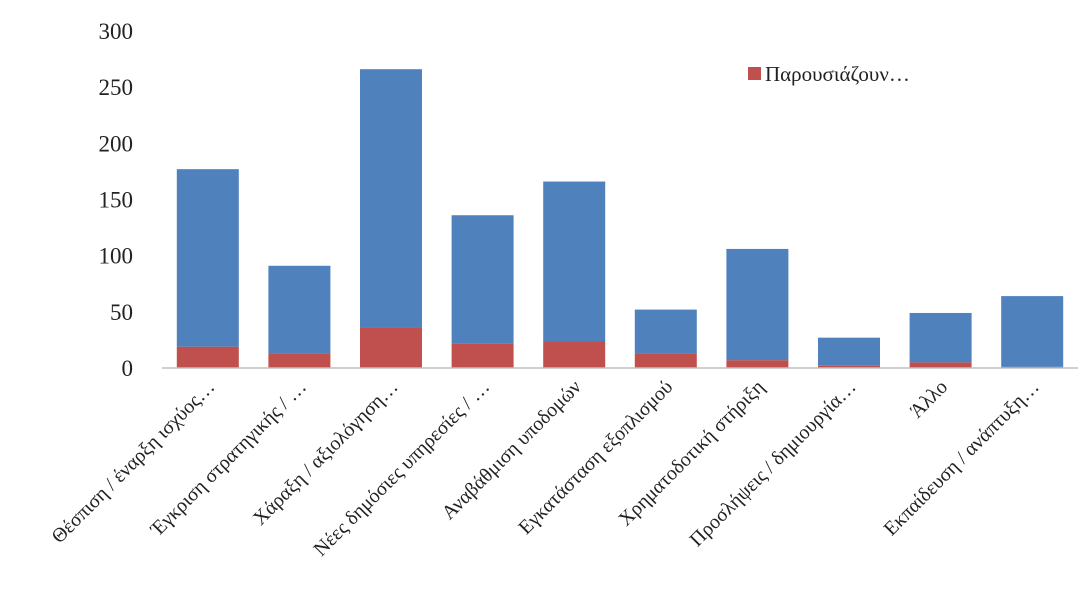  I want to click on x-category-label: Εγκατάσταση εξοπλισμού, so click(595, 457).